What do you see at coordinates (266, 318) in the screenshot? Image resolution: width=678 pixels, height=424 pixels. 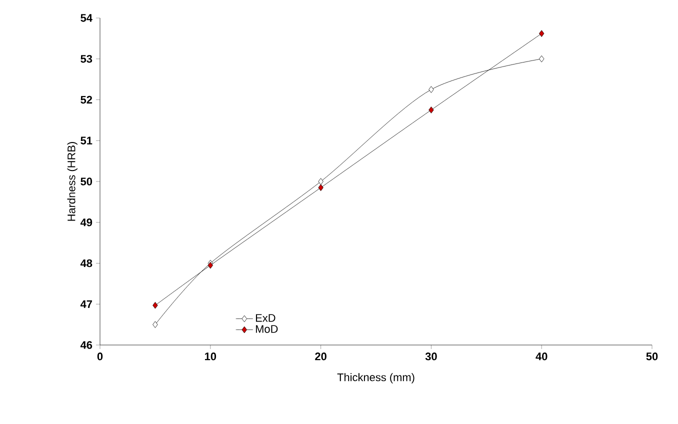 I see `legend-label: ExD` at bounding box center [266, 318].